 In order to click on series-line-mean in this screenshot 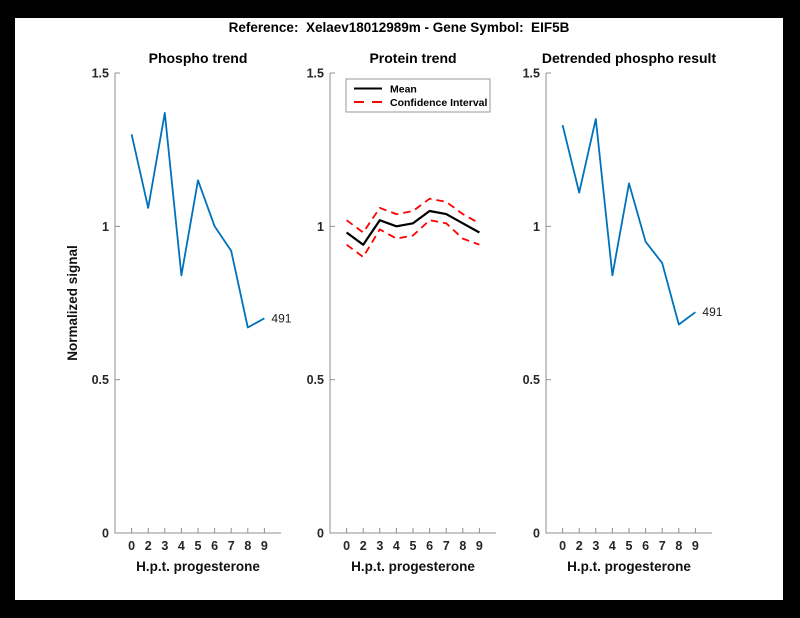, I will do `click(412, 227)`.